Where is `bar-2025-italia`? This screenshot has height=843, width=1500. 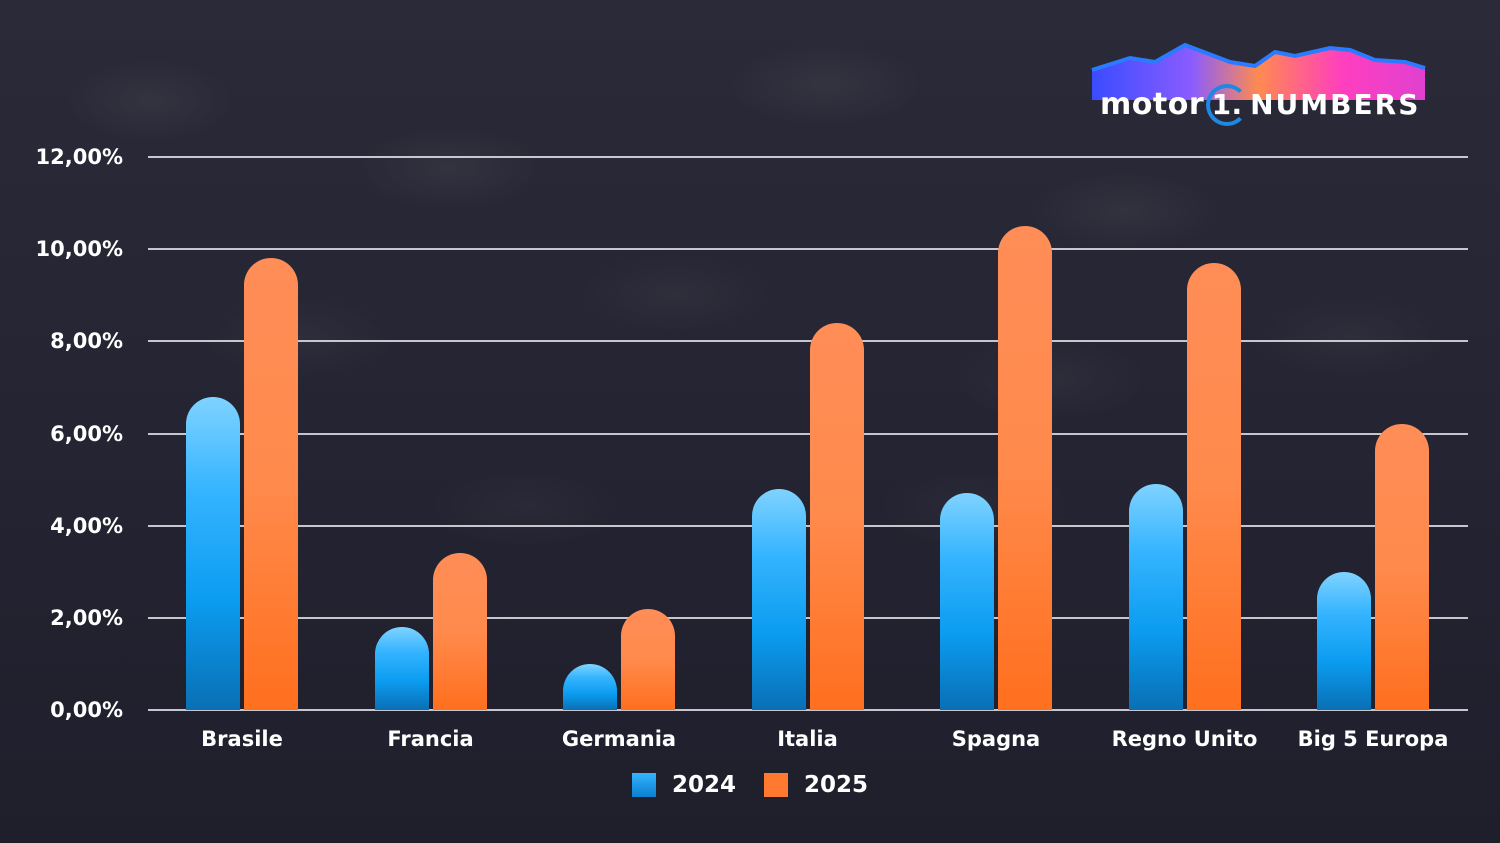
bar-2025-italia is located at coordinates (836, 516).